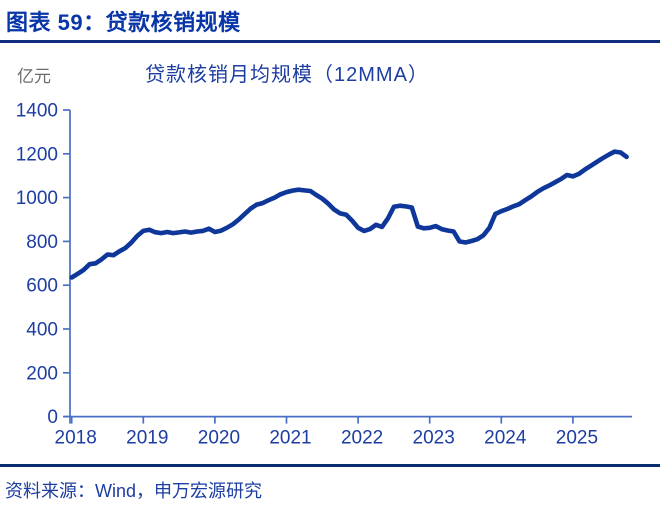 This screenshot has height=513, width=660. What do you see at coordinates (42, 242) in the screenshot?
I see `y-tick-label: 800` at bounding box center [42, 242].